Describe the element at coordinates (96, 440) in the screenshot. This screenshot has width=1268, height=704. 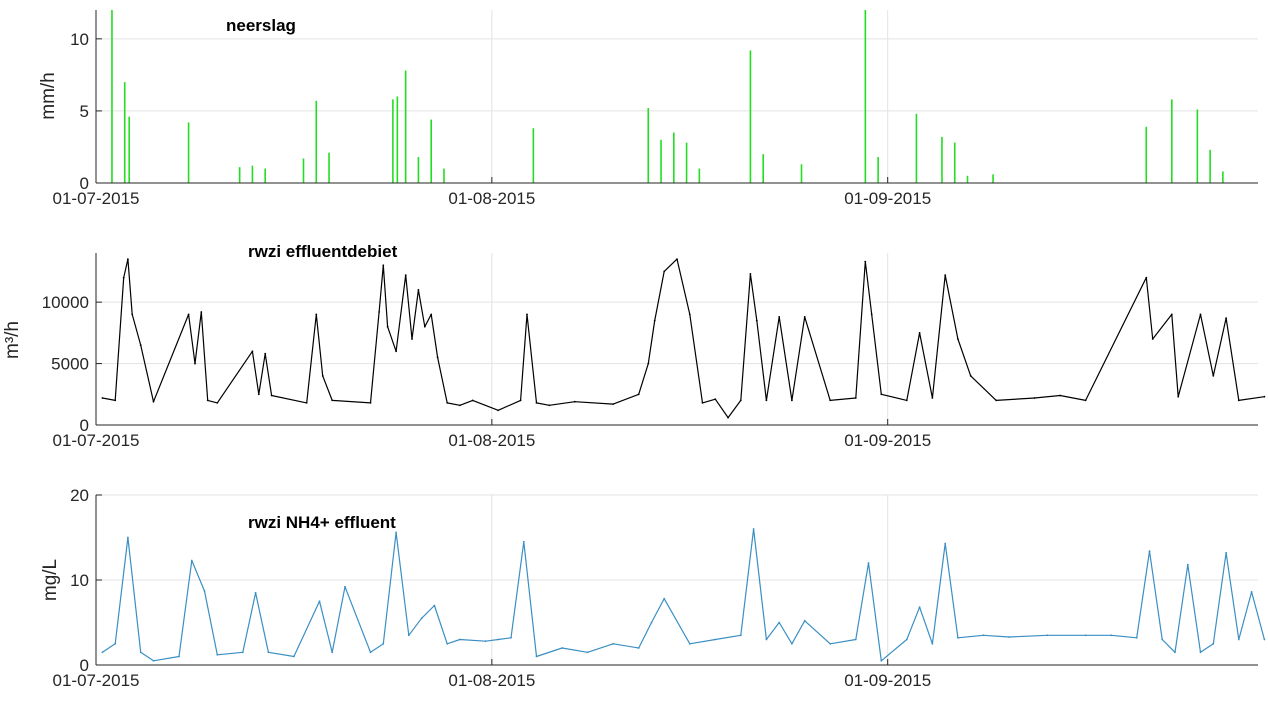
I see `xtick-label-rwzi-effluentdebiet-0: 01-07-2015` at that location.